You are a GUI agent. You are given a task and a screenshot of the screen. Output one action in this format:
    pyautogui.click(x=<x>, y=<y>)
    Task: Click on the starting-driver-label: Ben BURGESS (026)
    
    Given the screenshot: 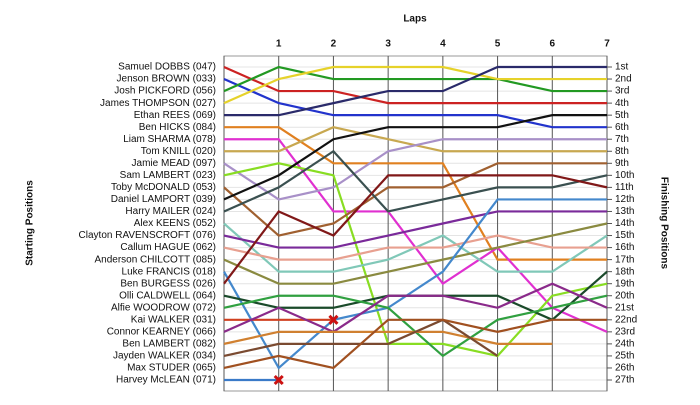 What is the action you would take?
    pyautogui.click(x=168, y=283)
    